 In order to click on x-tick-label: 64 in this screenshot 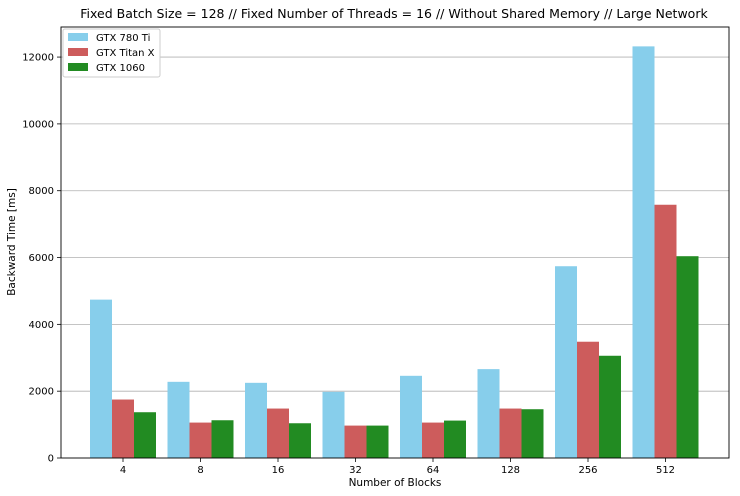, I will do `click(433, 470)`.